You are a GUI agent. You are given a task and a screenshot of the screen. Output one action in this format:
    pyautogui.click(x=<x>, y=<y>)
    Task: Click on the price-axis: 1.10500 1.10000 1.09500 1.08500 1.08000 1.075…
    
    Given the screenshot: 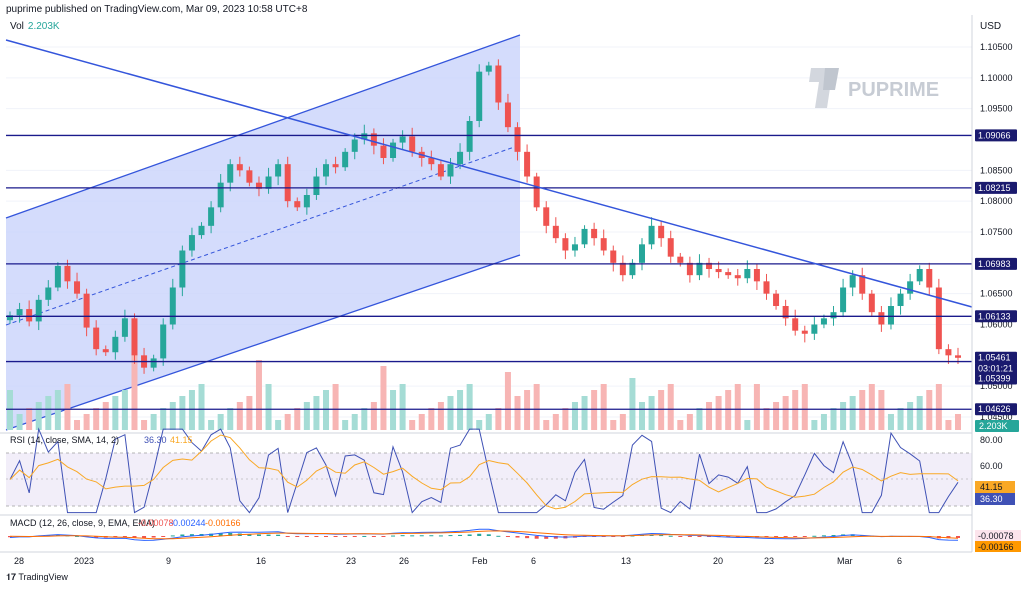 What is the action you would take?
    pyautogui.click(x=996, y=232)
    